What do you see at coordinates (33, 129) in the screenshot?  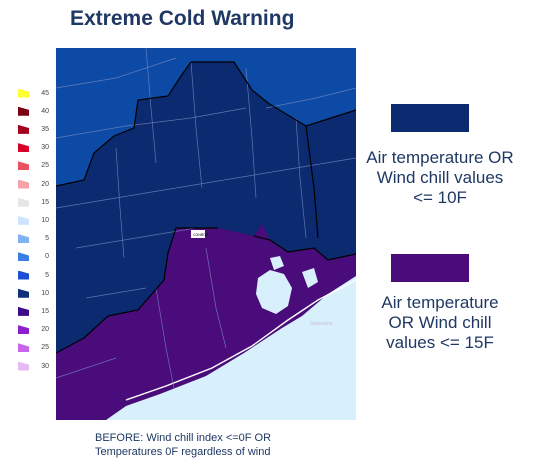 I see `scale-row: 35` at bounding box center [33, 129].